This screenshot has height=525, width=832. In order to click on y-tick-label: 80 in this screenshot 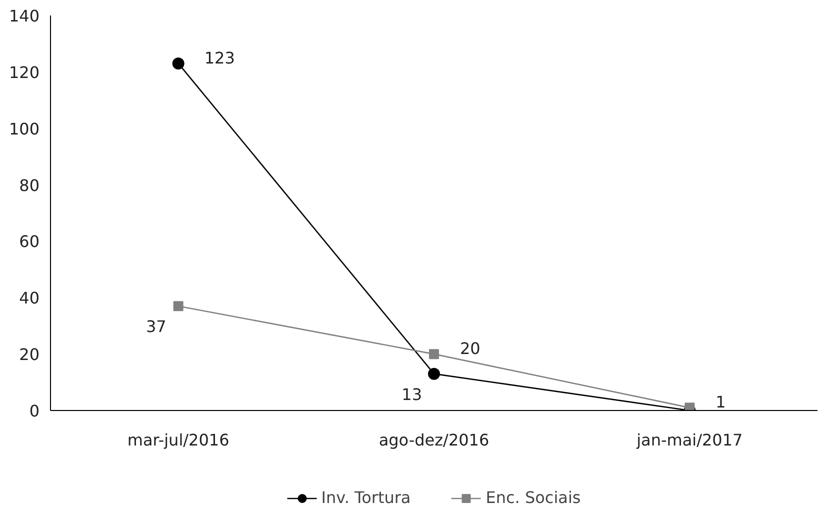, I will do `click(29, 185)`.